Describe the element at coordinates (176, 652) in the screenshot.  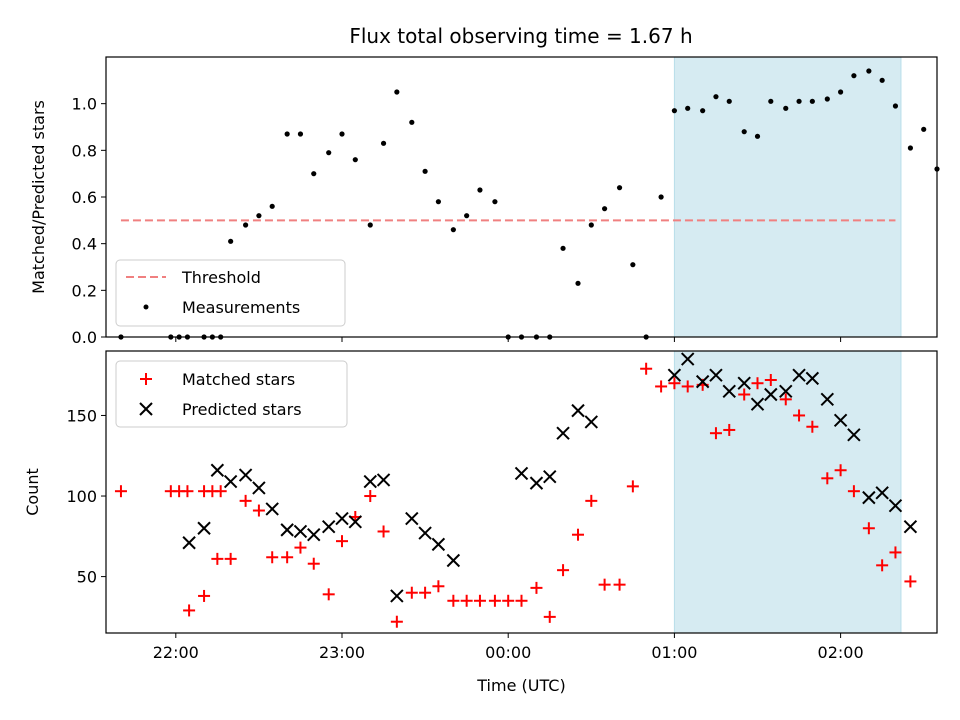
I see `x-tick-label: 22:00` at that location.